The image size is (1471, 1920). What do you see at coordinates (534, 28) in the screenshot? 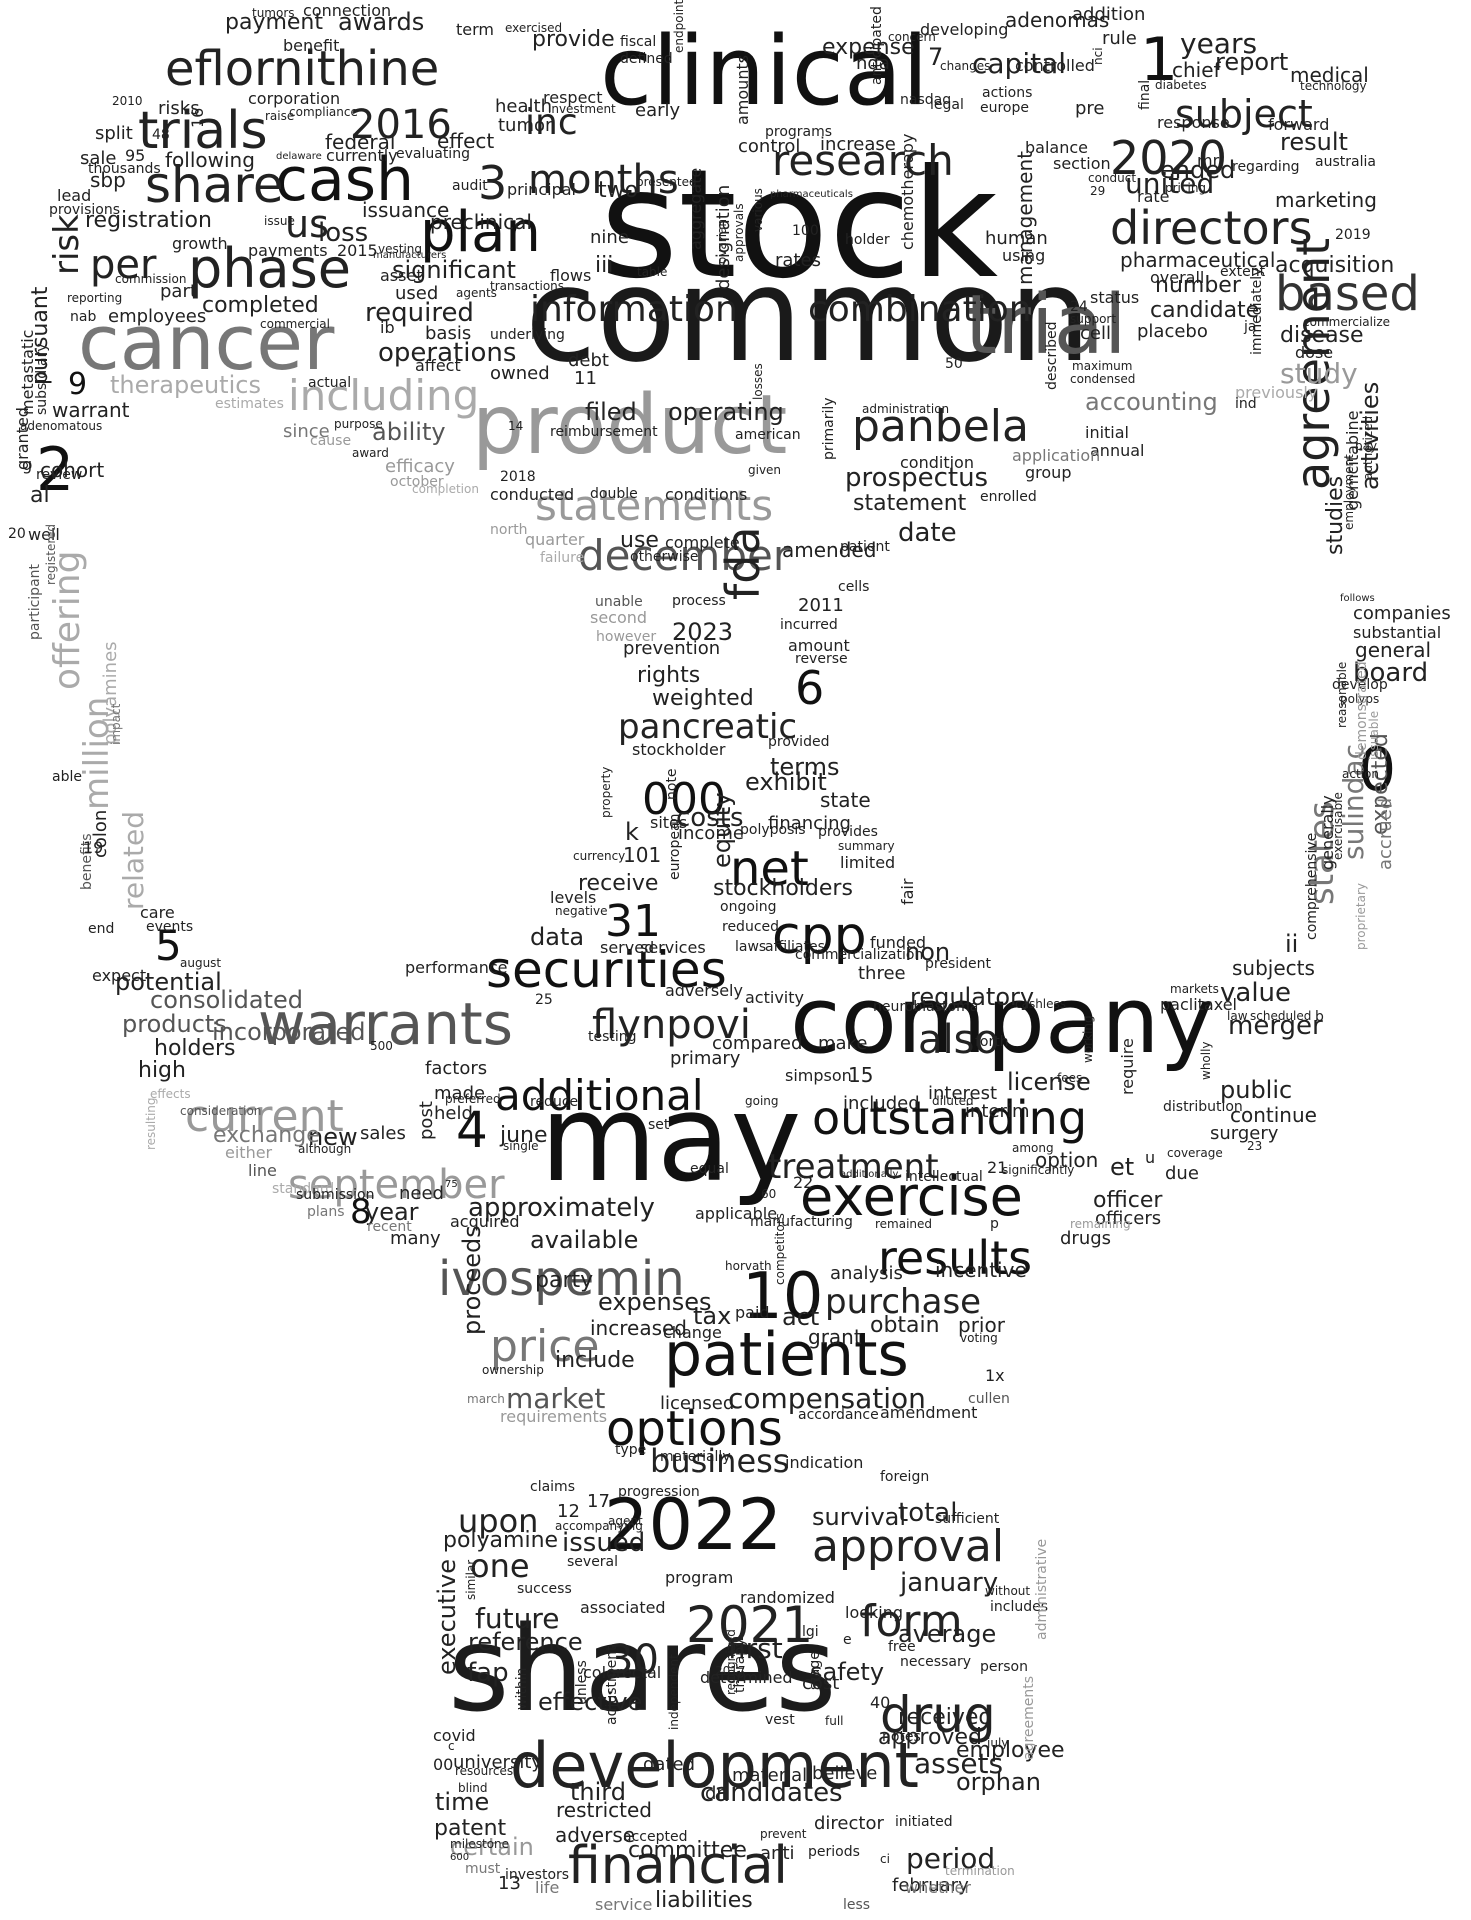
I see `cloud-word: exercised` at bounding box center [534, 28].